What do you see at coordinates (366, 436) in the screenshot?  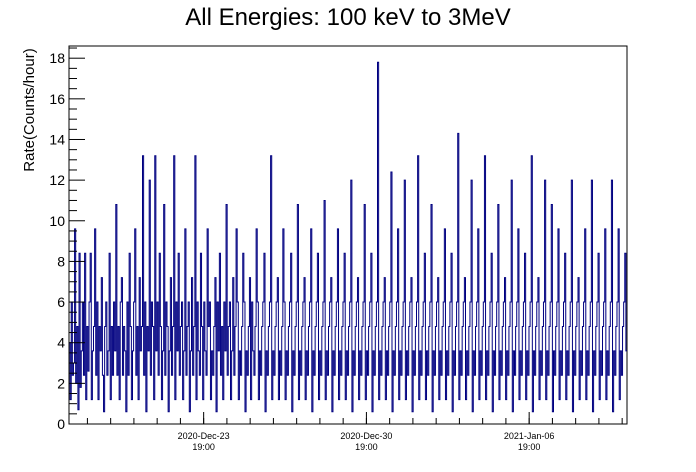 I see `x-tick-label-date: 2020-Dec-30` at bounding box center [366, 436].